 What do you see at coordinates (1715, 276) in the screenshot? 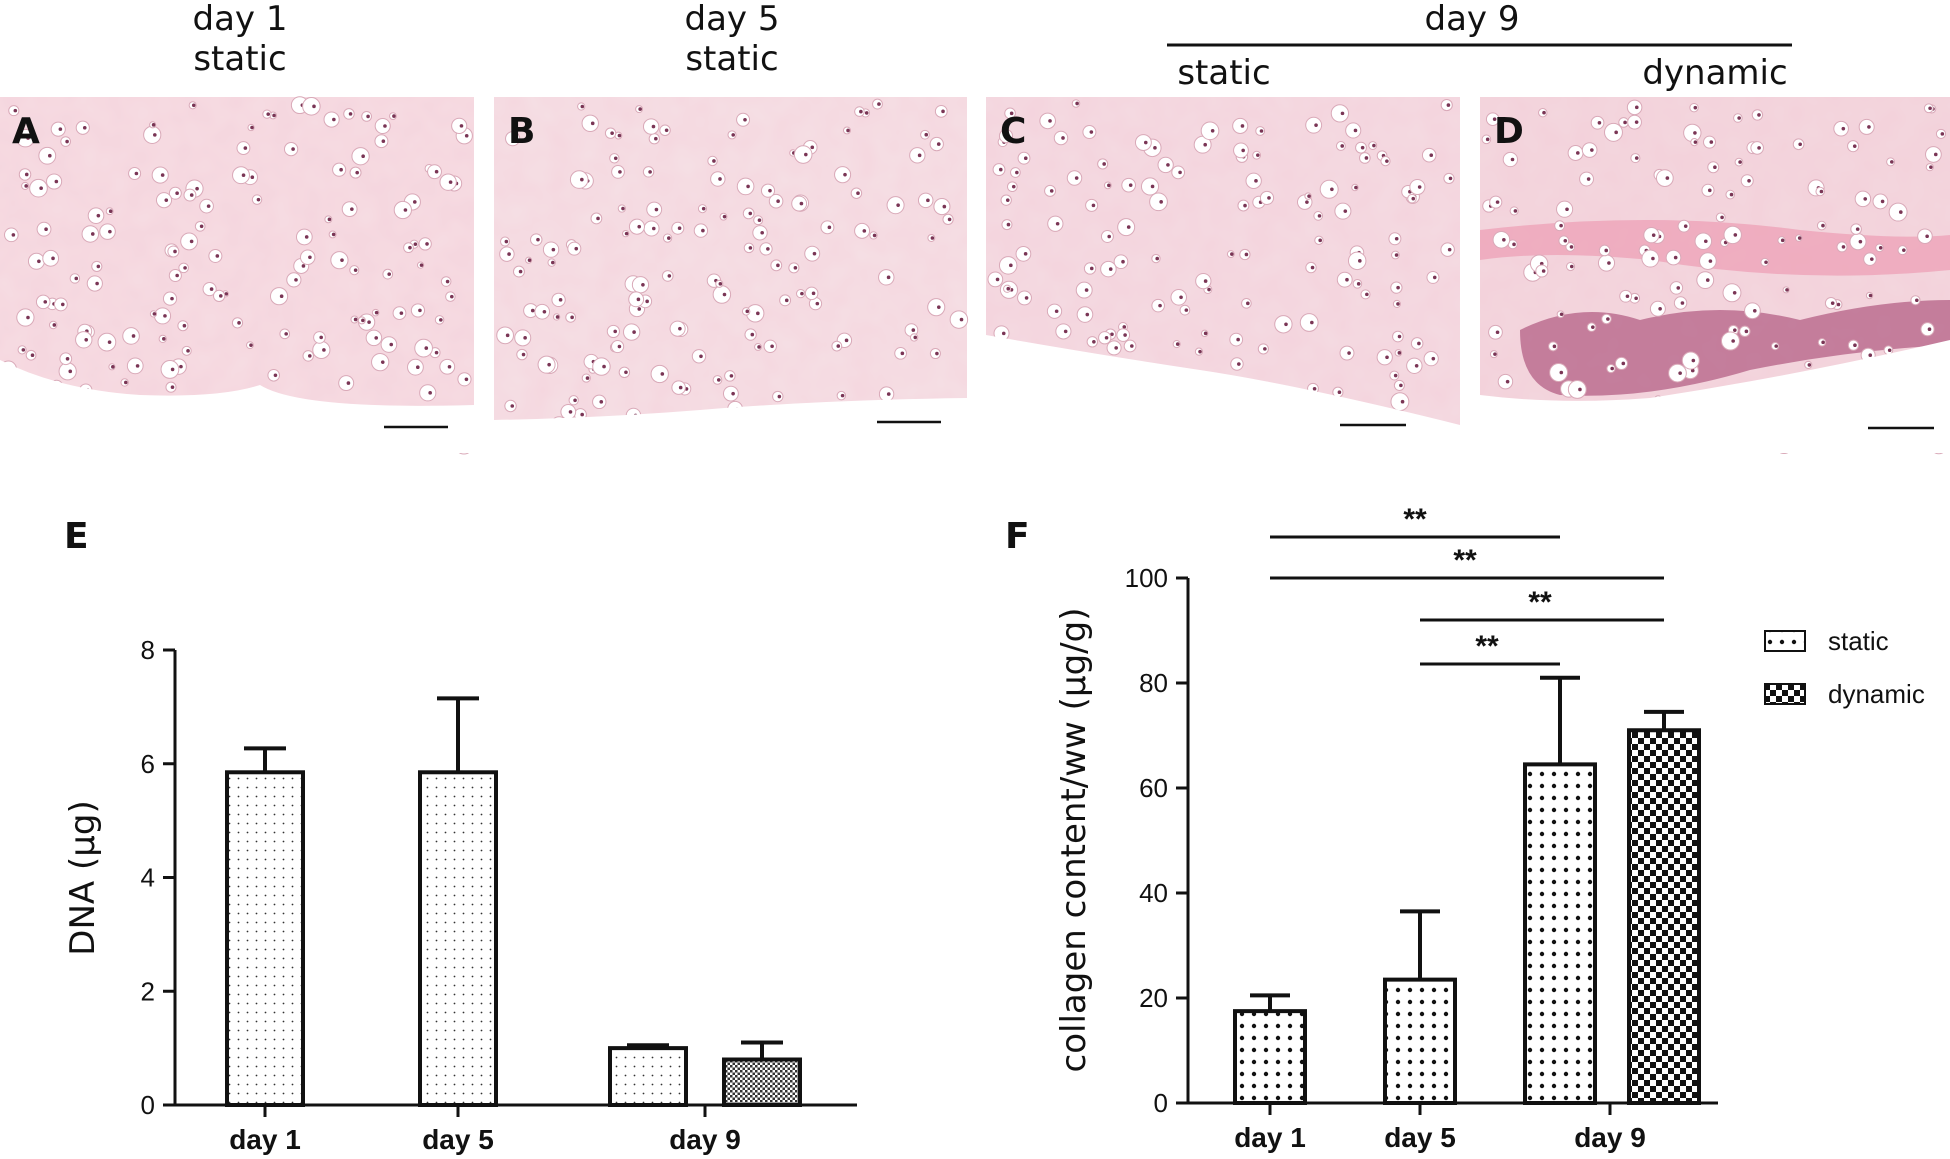
I see `micrograph-d: D` at bounding box center [1715, 276].